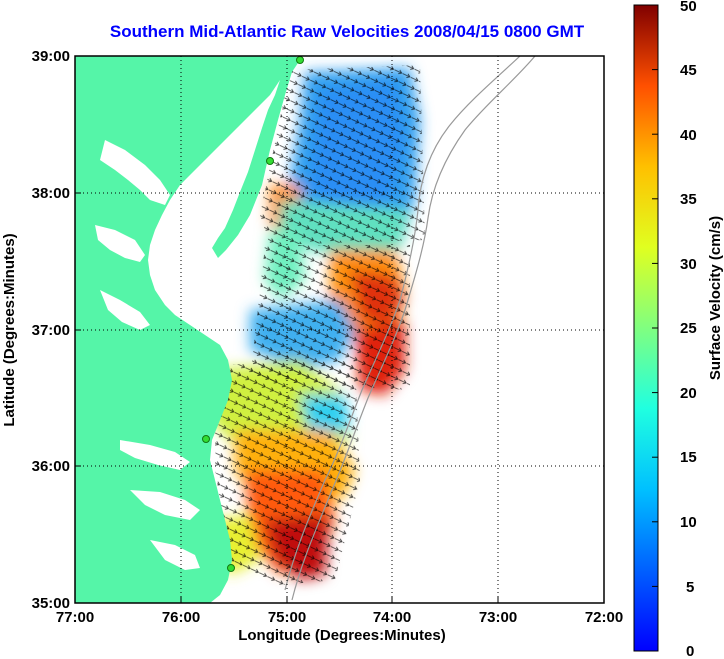 This screenshot has height=659, width=724. I want to click on y-tick-label: 37:00, so click(51, 330).